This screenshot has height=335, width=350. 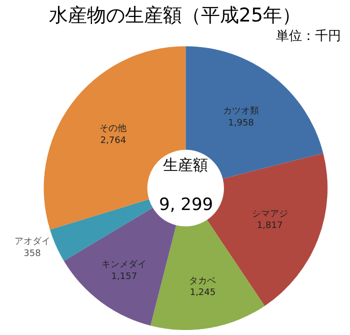 What do you see at coordinates (186, 205) in the screenshot?
I see `text: 9, 299` at bounding box center [186, 205].